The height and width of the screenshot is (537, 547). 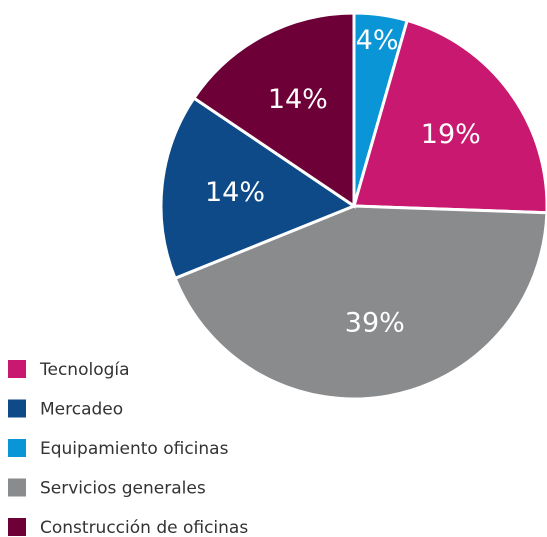 What do you see at coordinates (375, 322) in the screenshot?
I see `value-label: 39%` at bounding box center [375, 322].